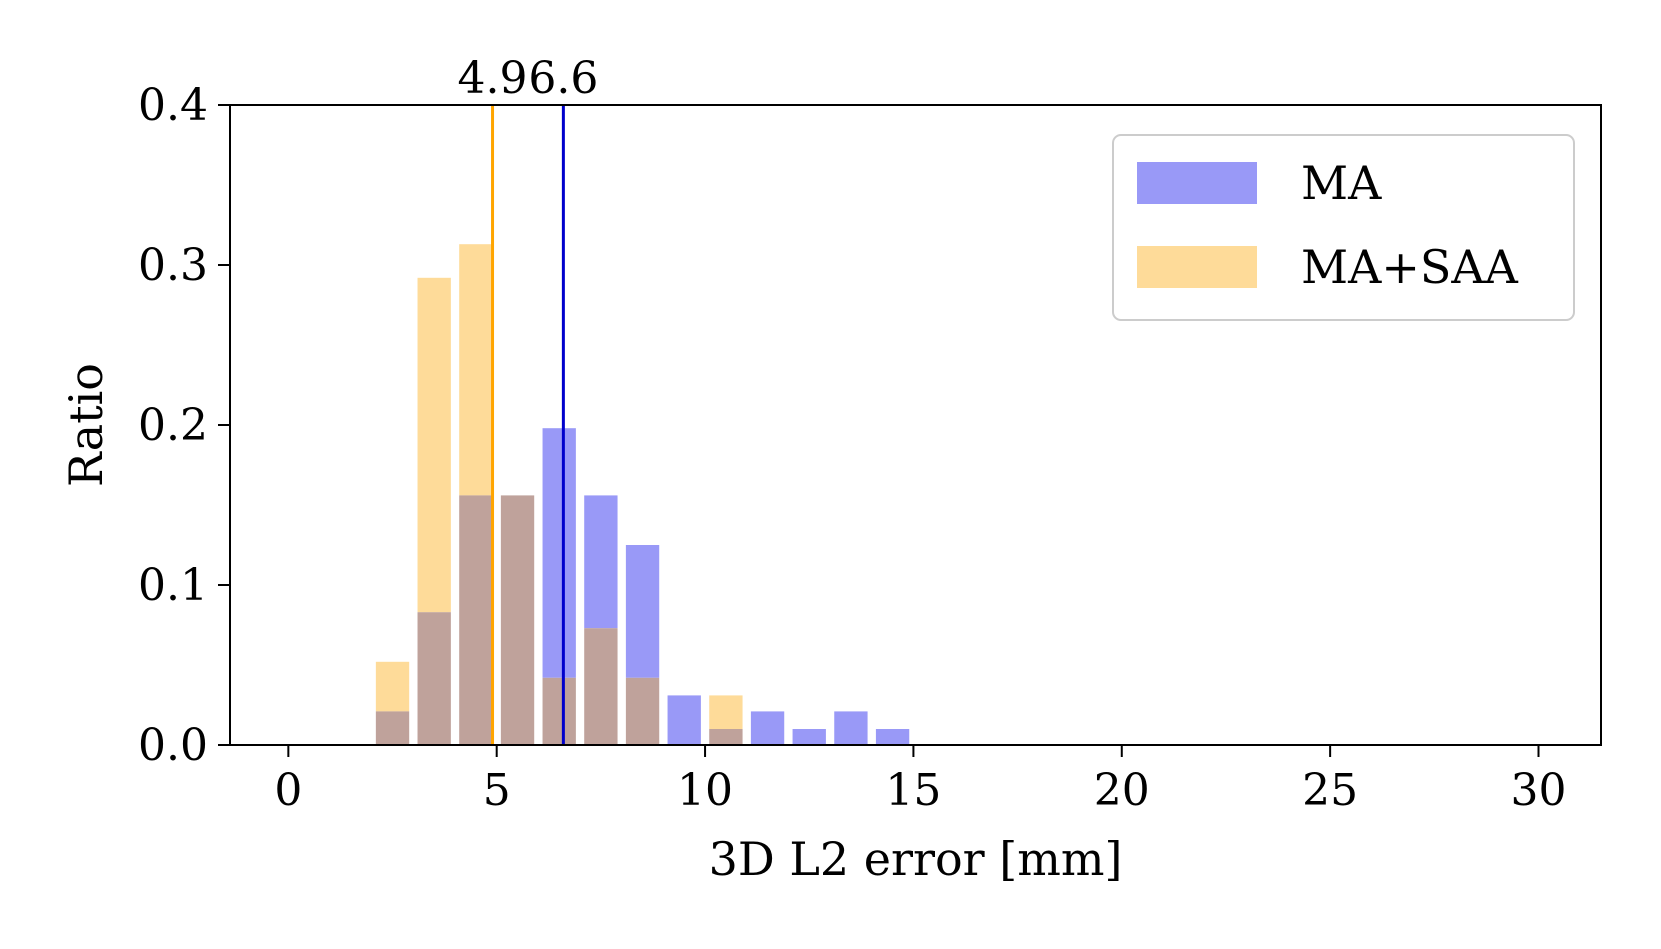 The height and width of the screenshot is (949, 1661). What do you see at coordinates (563, 78) in the screenshot?
I see `mean-line-label: 6.6` at bounding box center [563, 78].